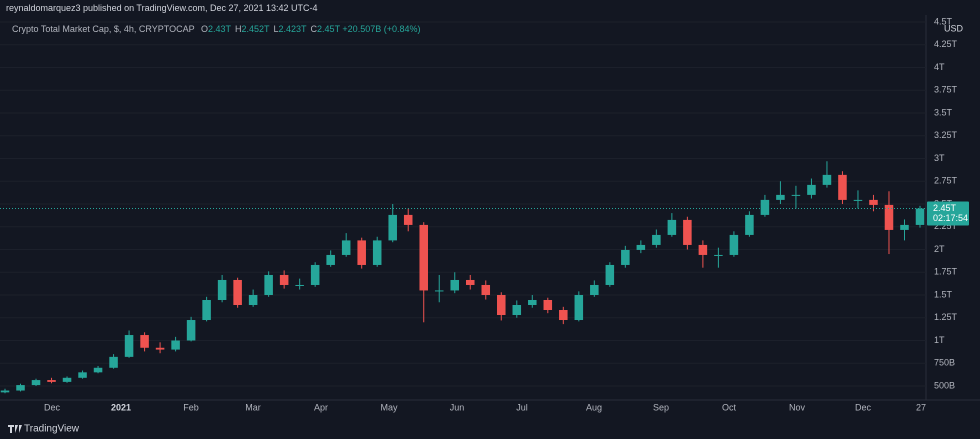  I want to click on y-tick-label: 500B, so click(944, 385).